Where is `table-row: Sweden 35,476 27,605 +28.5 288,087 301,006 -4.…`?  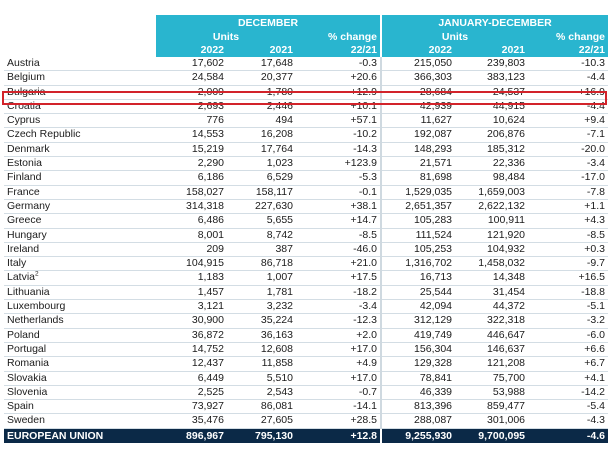
table-row: Sweden 35,476 27,605 +28.5 288,087 301,006 -4.… is located at coordinates (306, 421).